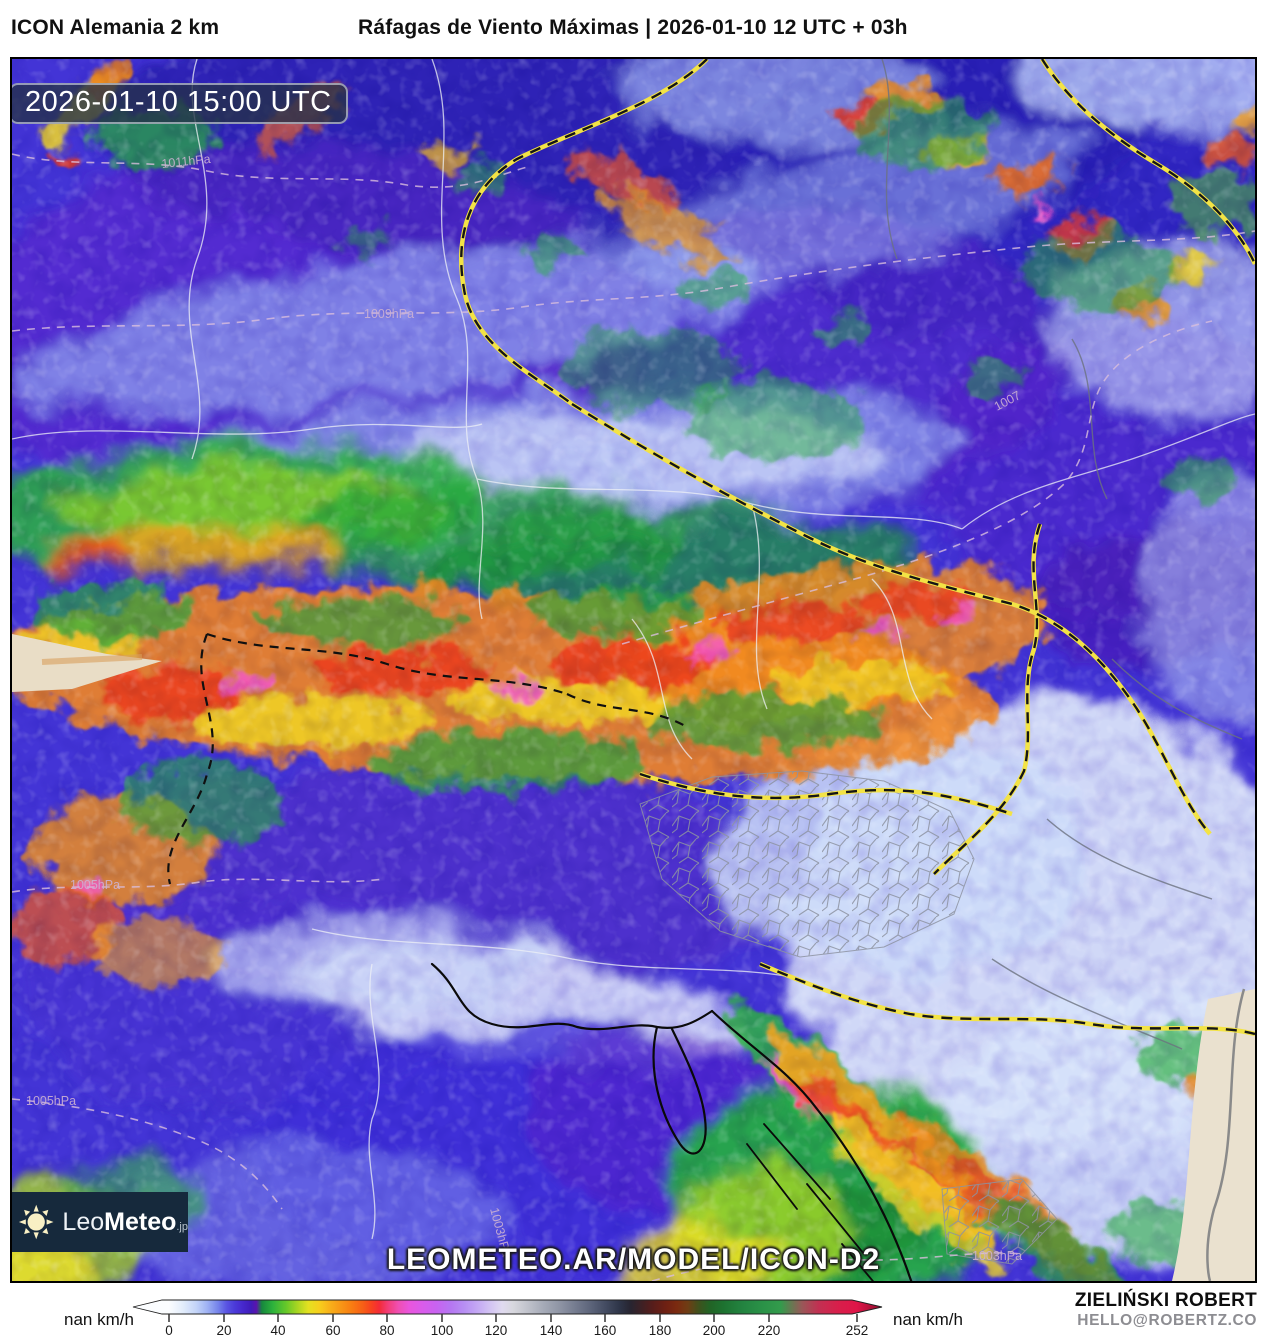 This screenshot has width=1267, height=1339. What do you see at coordinates (277, 1330) in the screenshot?
I see `scale-tick-label: 40` at bounding box center [277, 1330].